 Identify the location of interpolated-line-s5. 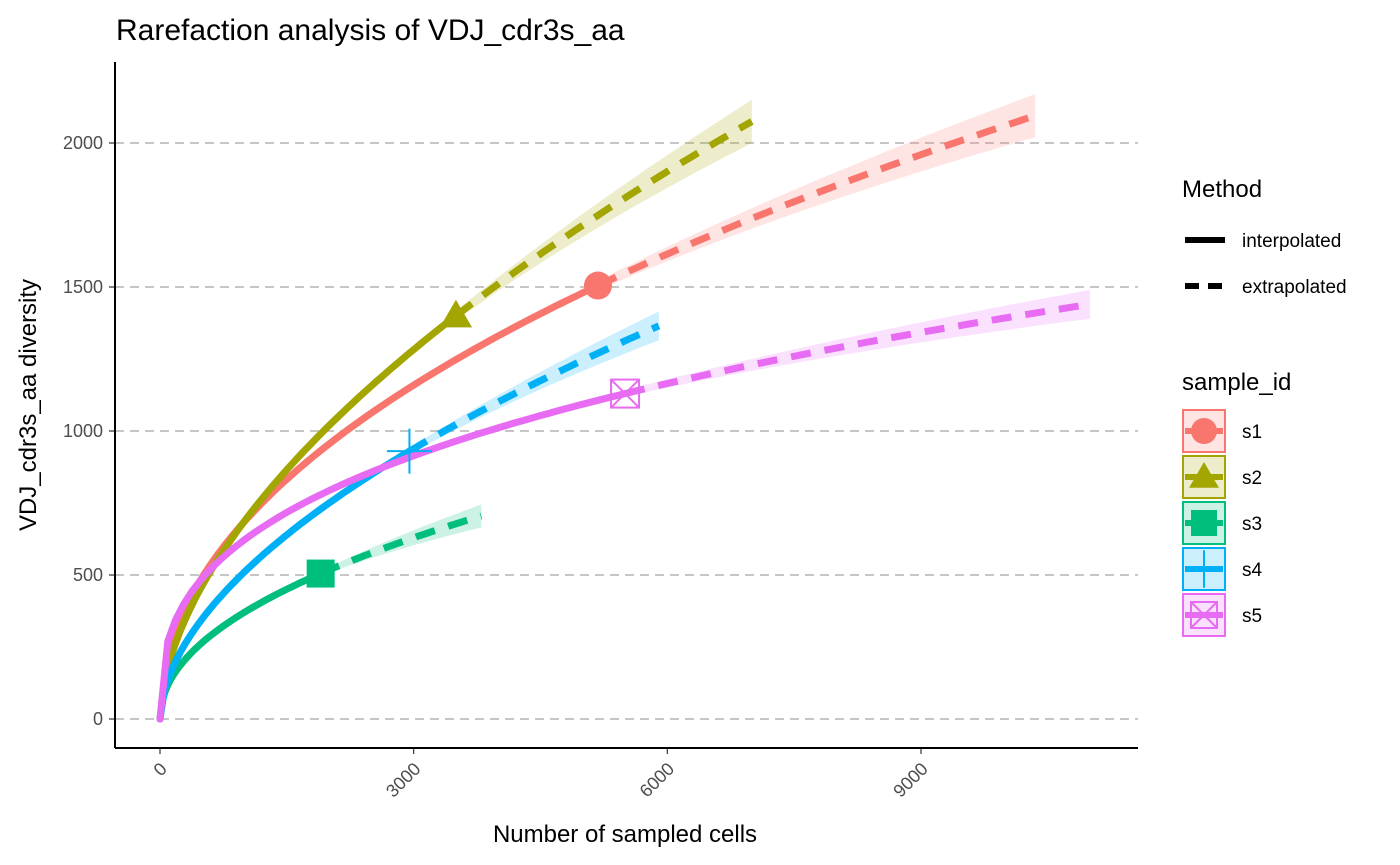
(392, 556).